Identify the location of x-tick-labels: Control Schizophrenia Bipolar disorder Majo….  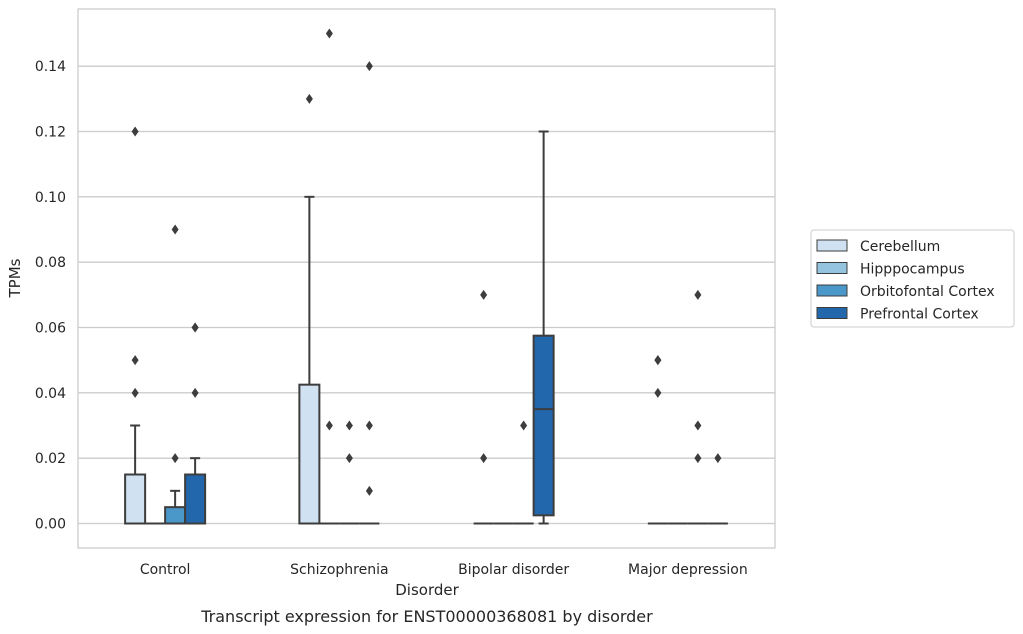
(444, 570).